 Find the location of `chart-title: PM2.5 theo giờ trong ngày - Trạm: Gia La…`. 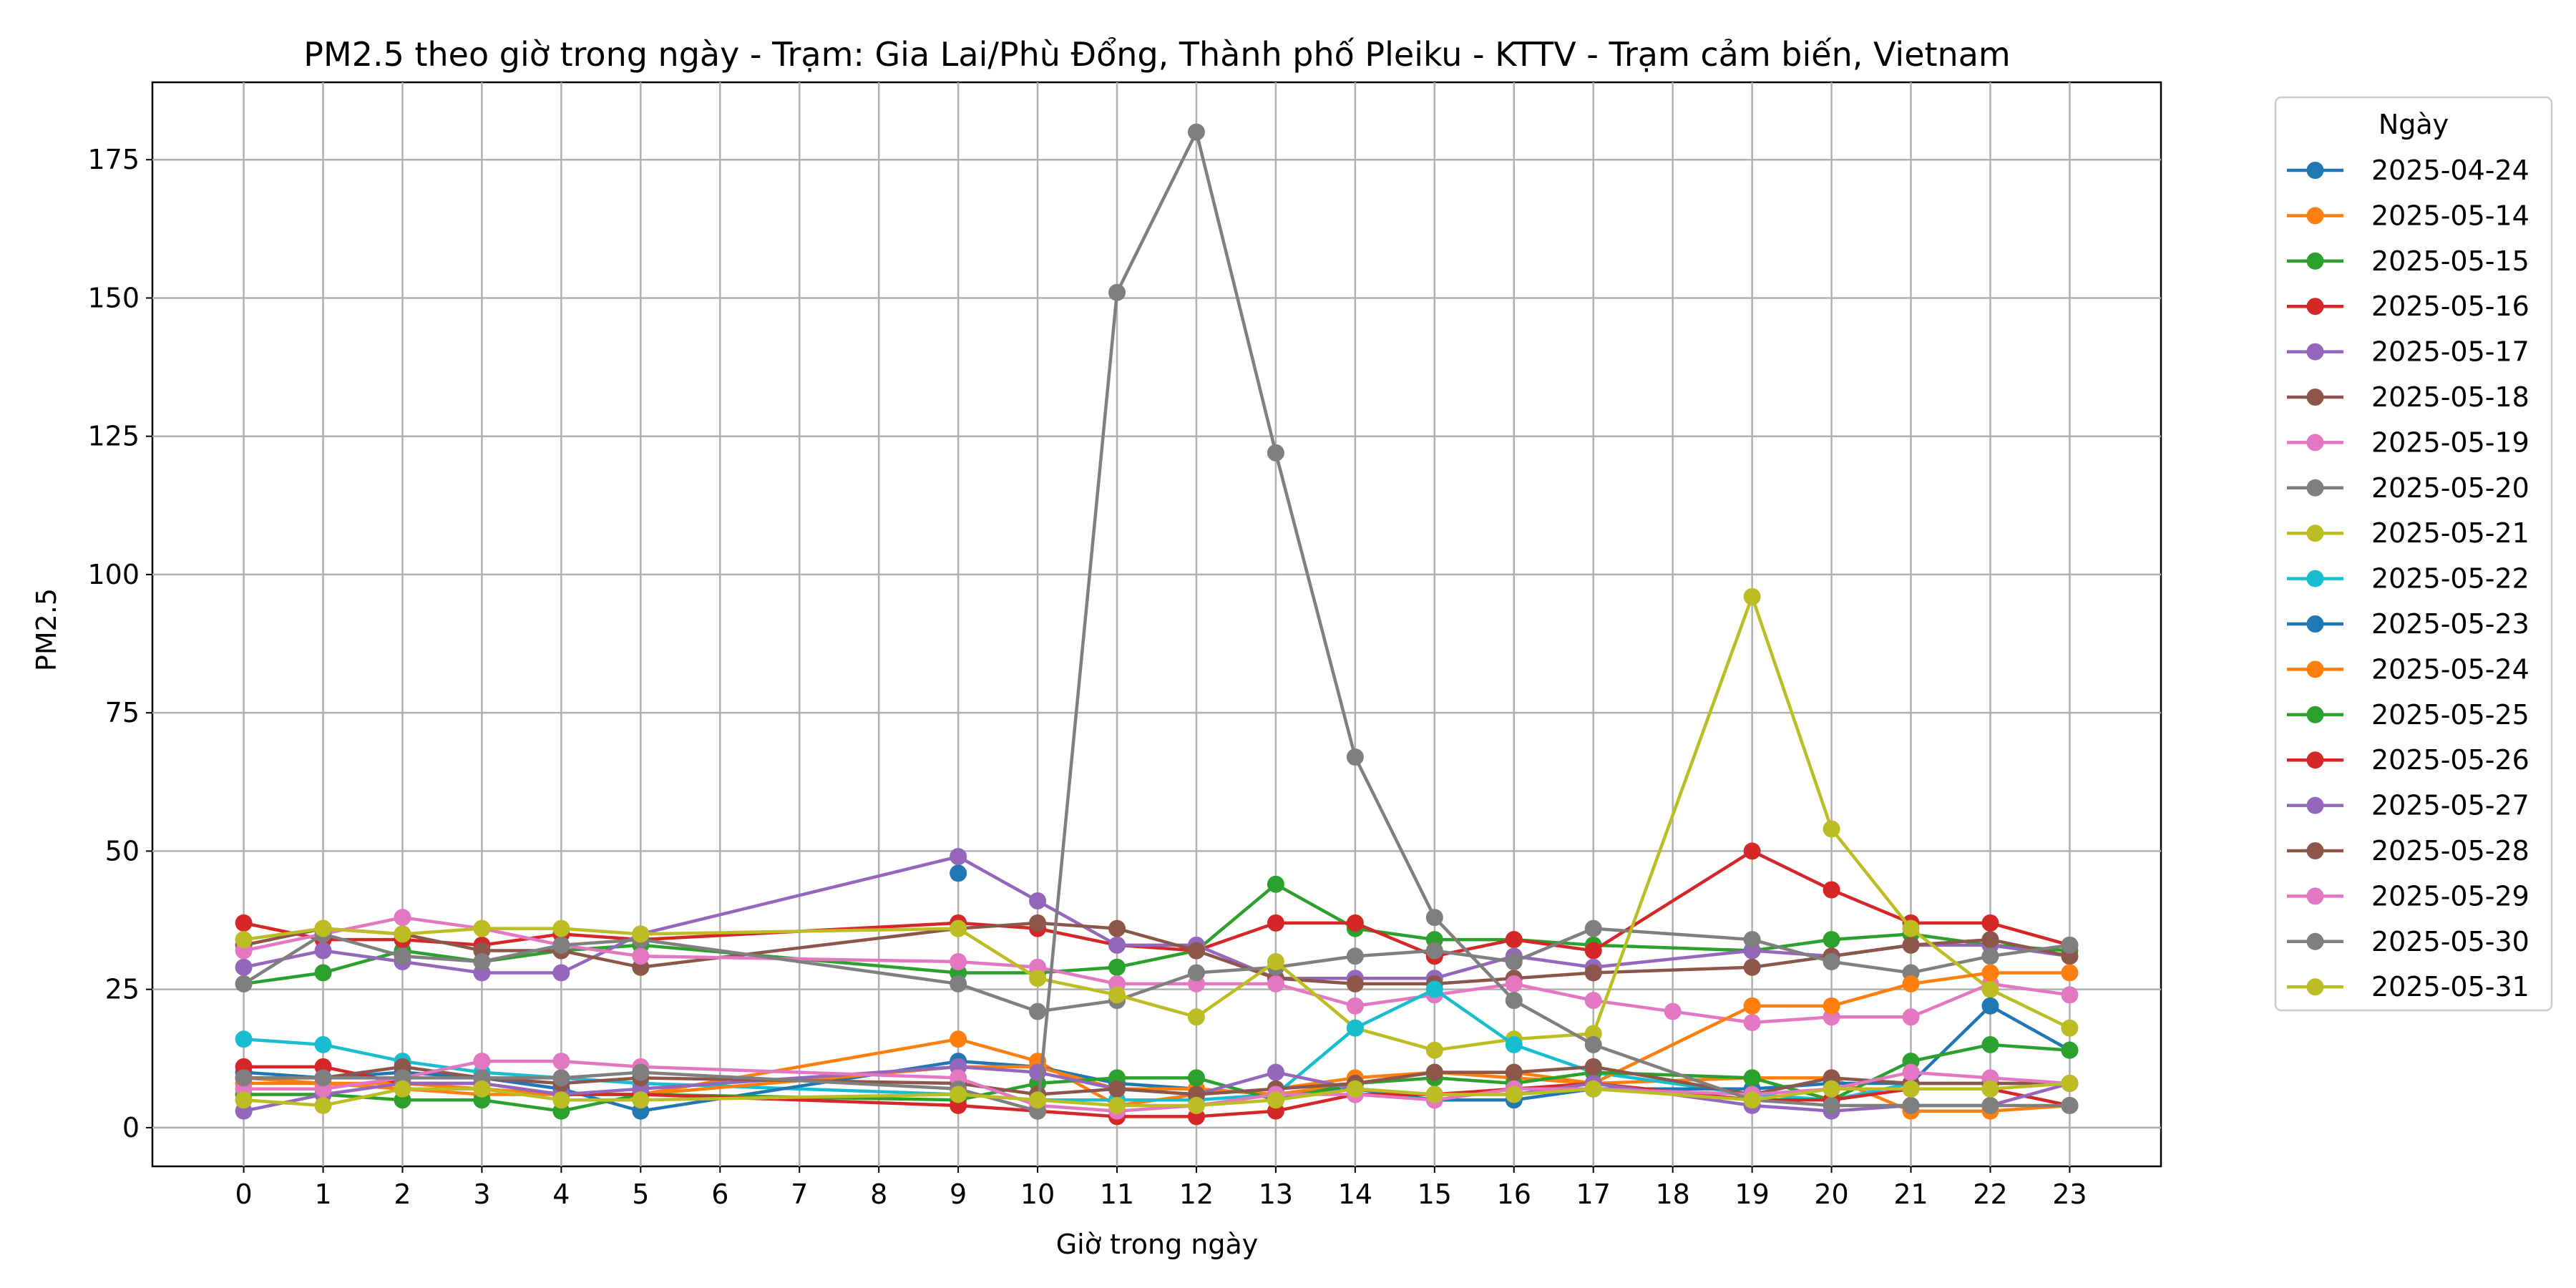

chart-title: PM2.5 theo giờ trong ngày - Trạm: Gia La… is located at coordinates (1156, 54).